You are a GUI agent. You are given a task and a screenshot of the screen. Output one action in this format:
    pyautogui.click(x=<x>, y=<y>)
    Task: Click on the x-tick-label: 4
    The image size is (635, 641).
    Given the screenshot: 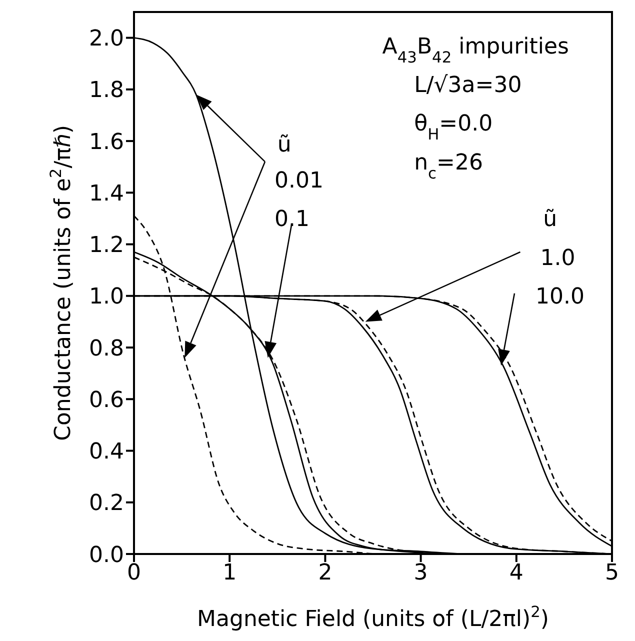 What is the action you would take?
    pyautogui.click(x=516, y=573)
    